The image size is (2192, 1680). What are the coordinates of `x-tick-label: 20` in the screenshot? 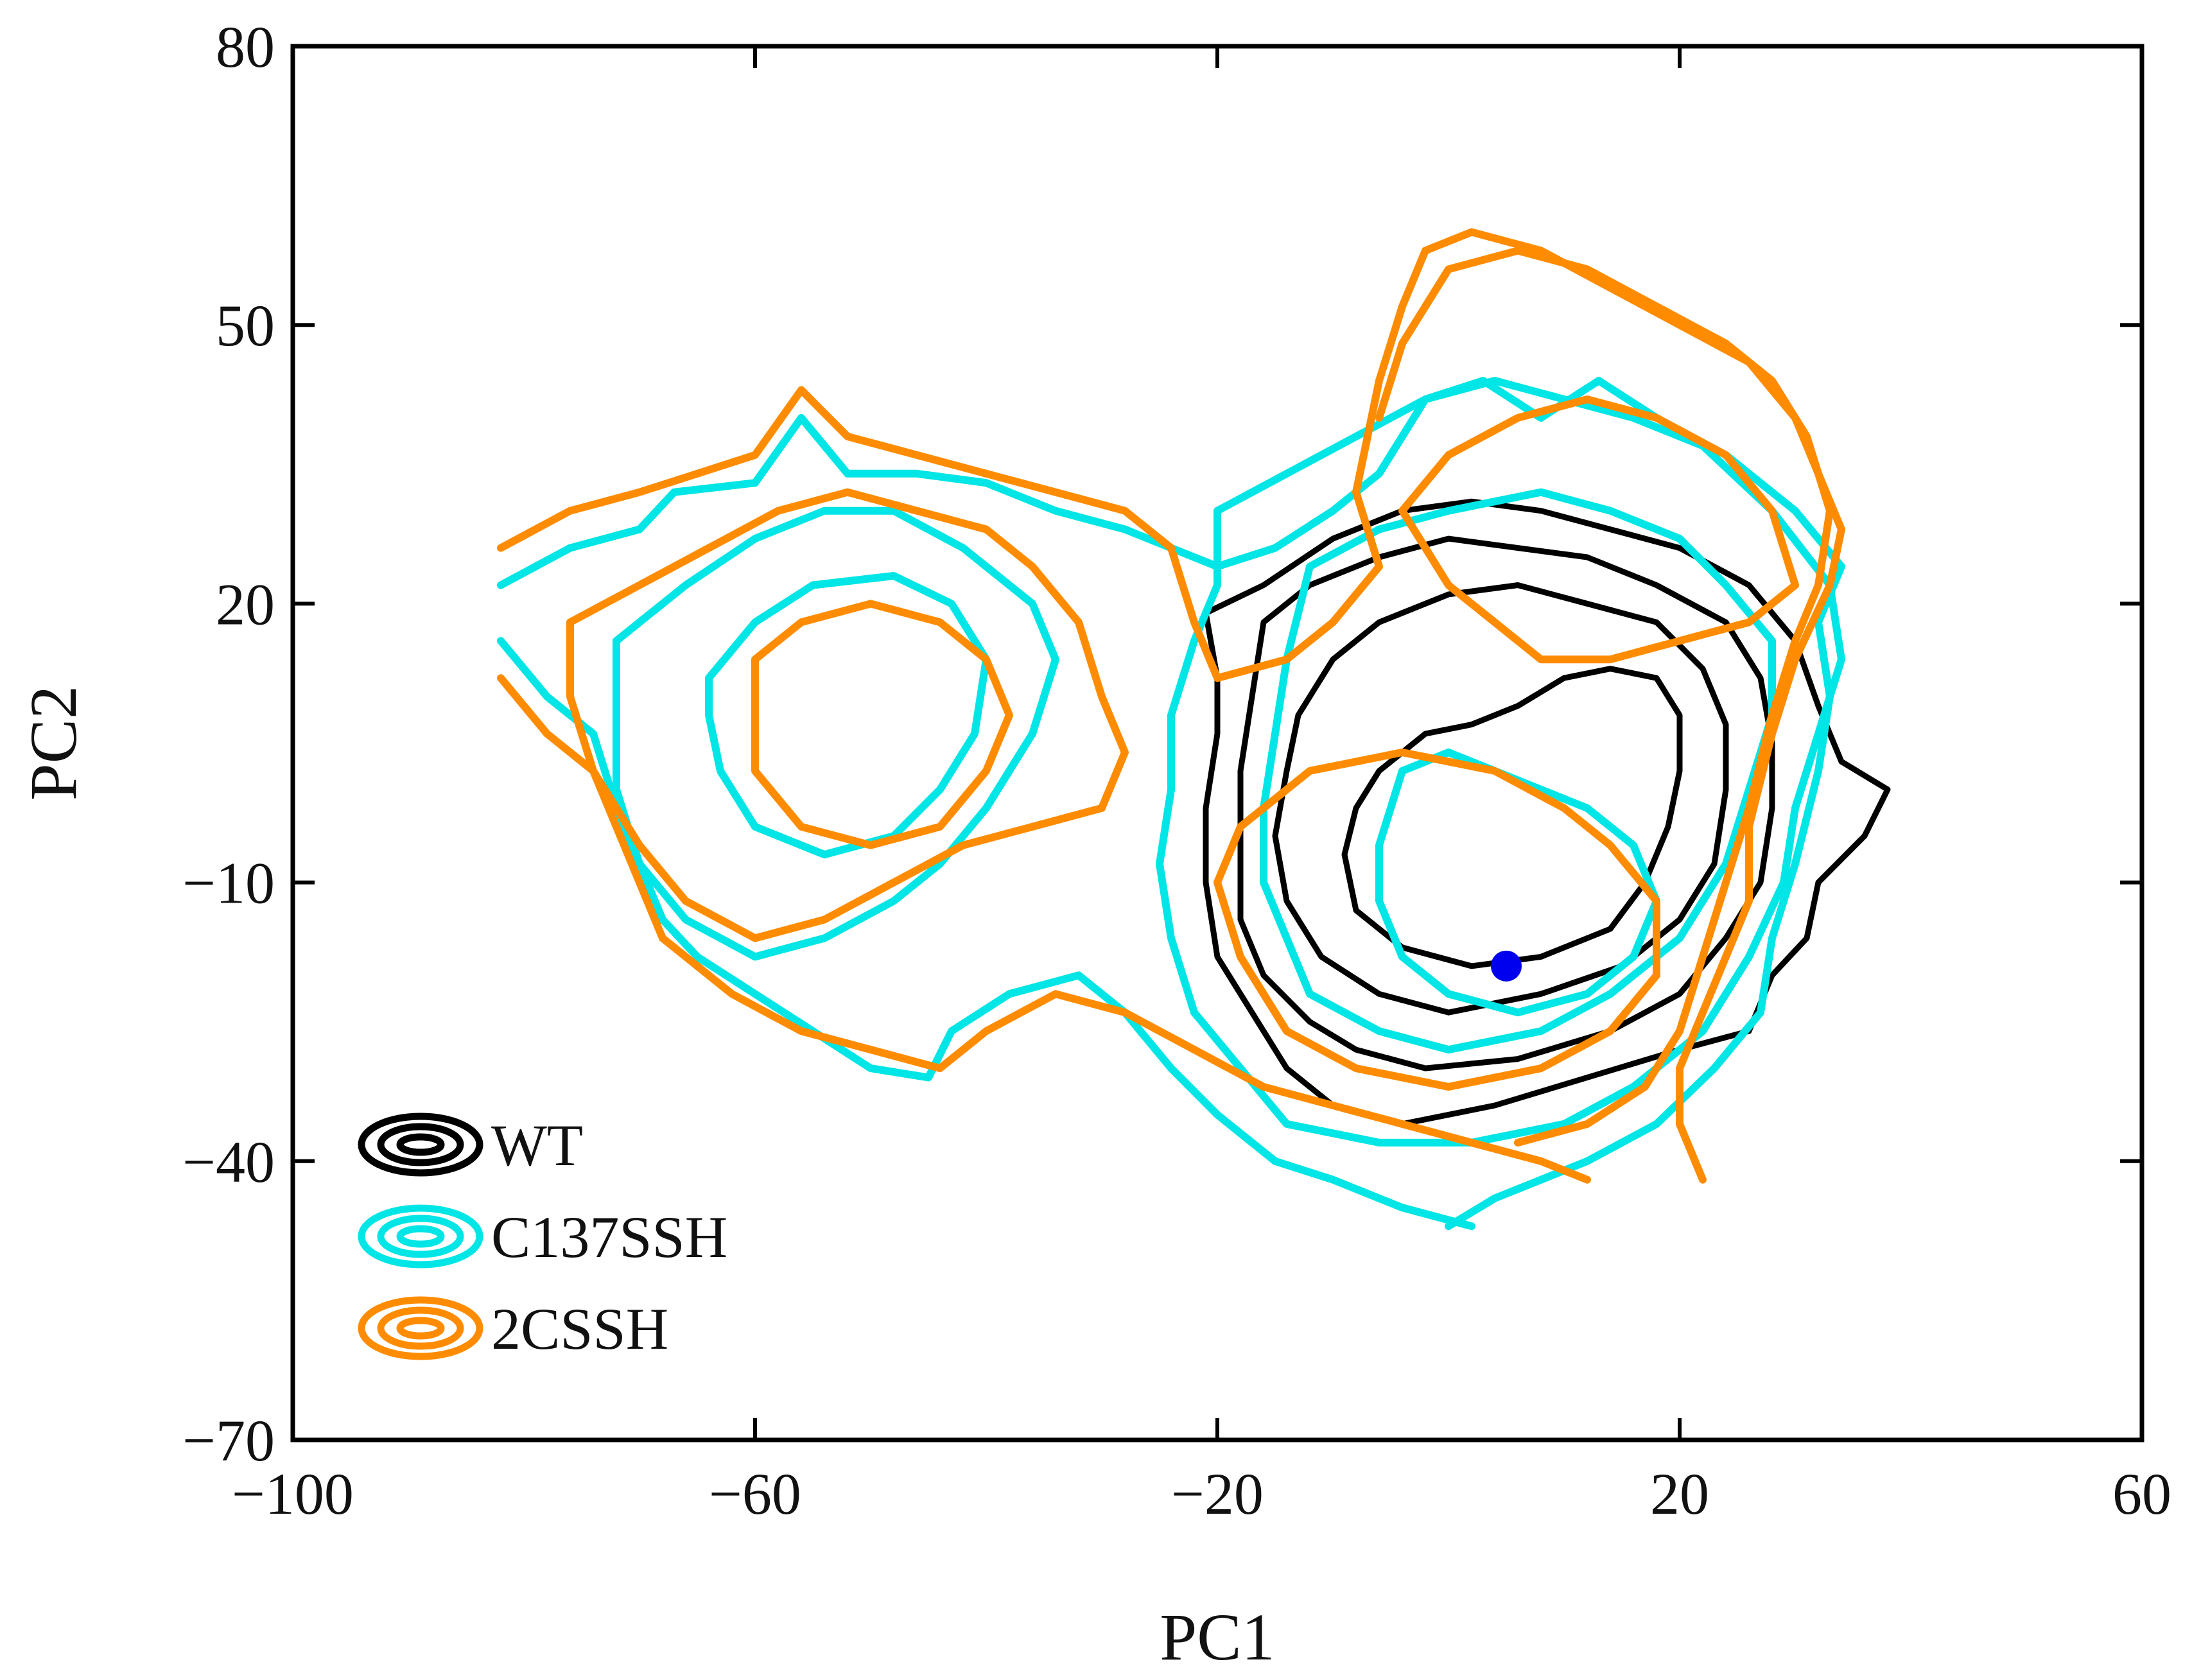 It's located at (1680, 1494).